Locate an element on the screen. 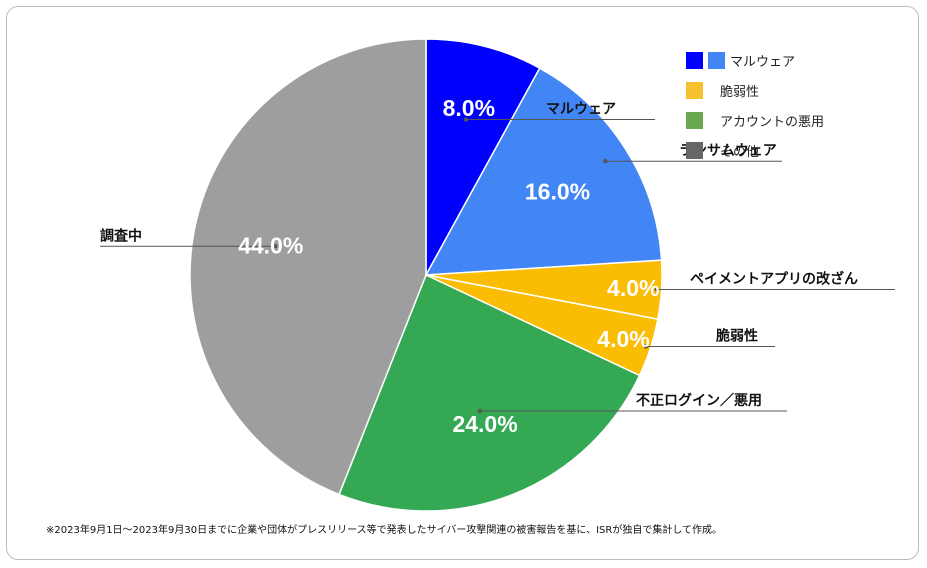 This screenshot has height=568, width=927. slice-name-label: ペイメントアプリの改ざん is located at coordinates (774, 279).